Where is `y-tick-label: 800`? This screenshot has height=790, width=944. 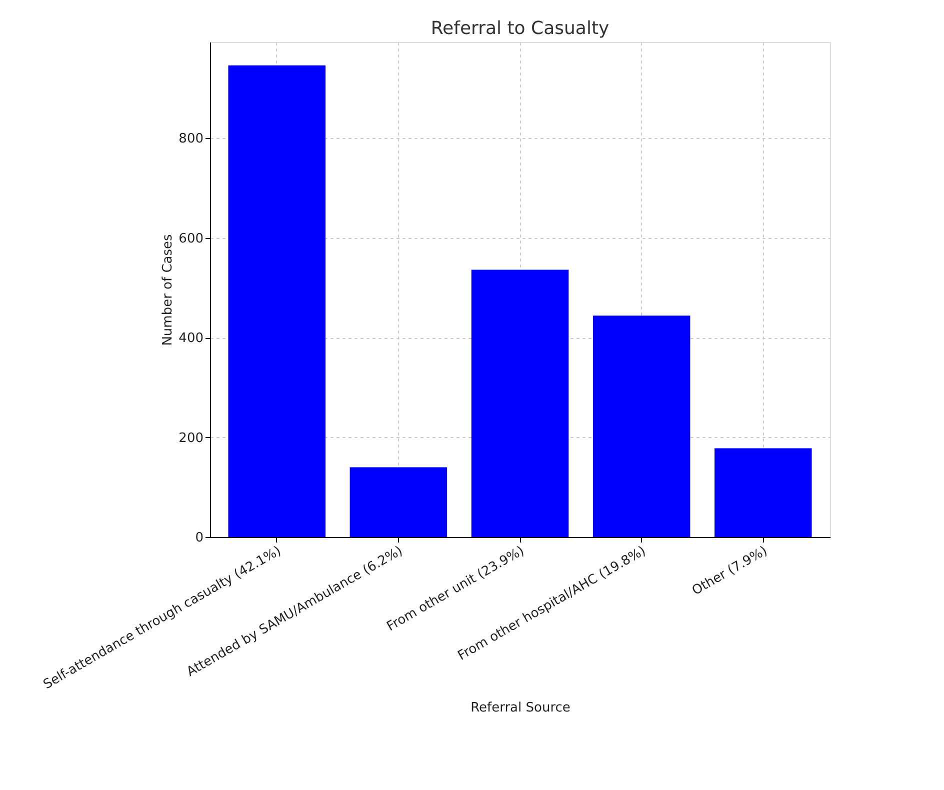 y-tick-label: 800 is located at coordinates (191, 139).